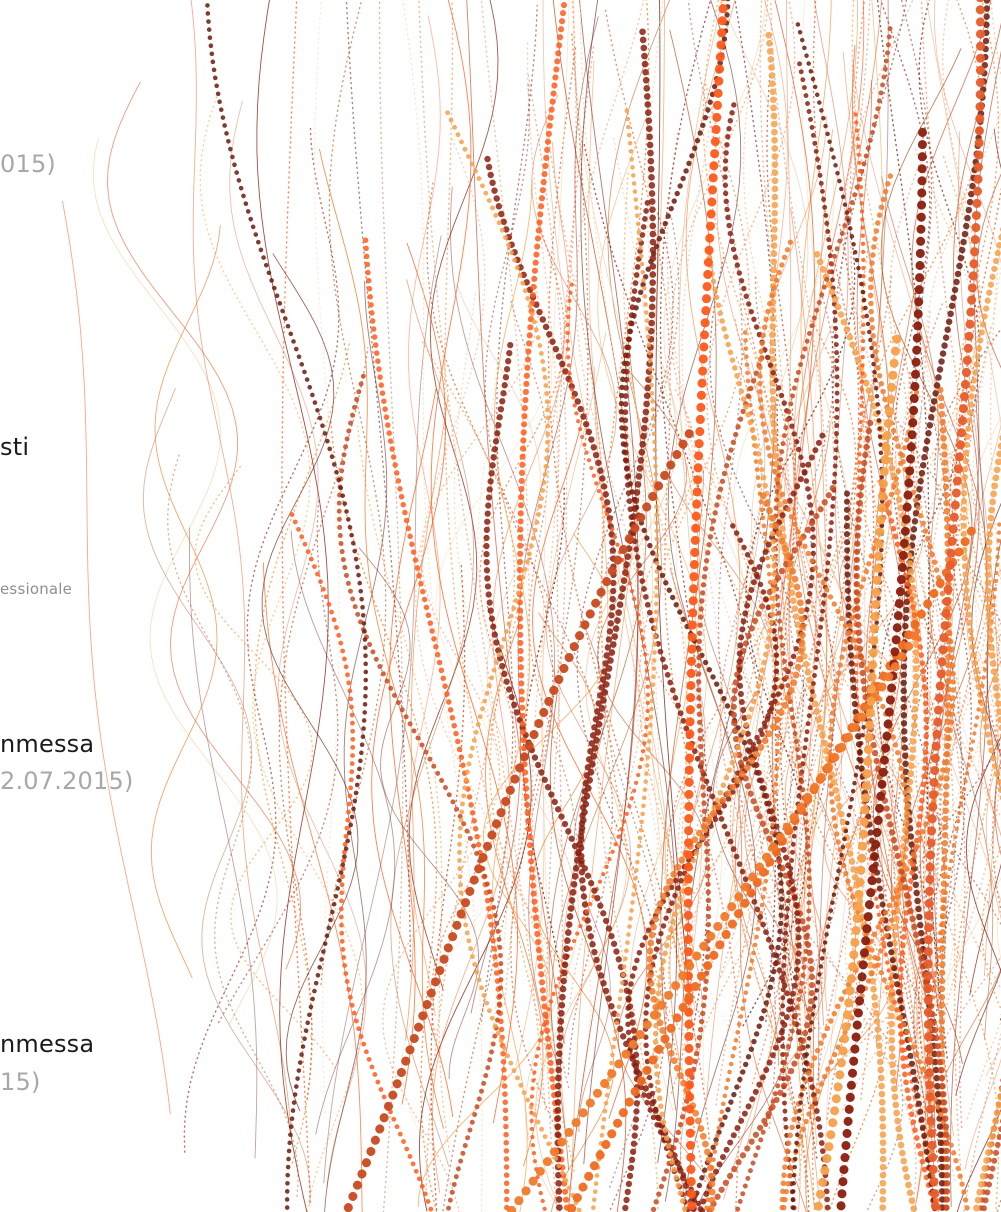  Describe the element at coordinates (36, 589) in the screenshot. I see `text-line-essionale: essionale` at that location.